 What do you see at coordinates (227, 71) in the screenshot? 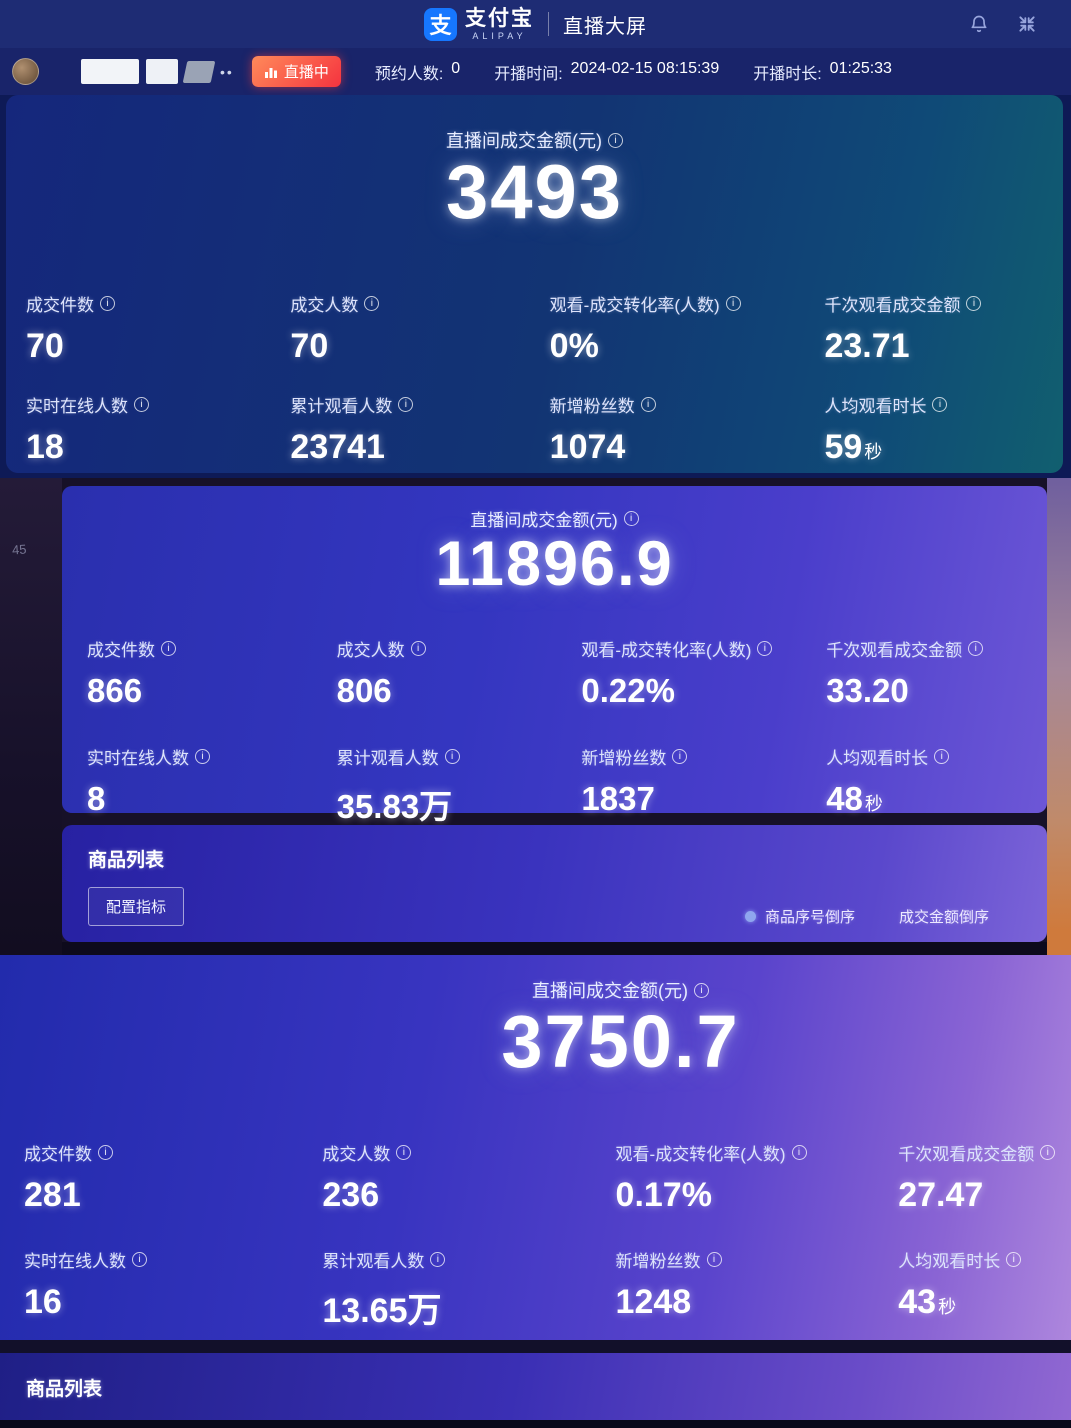
I see `censor-dots: ••` at bounding box center [227, 71].